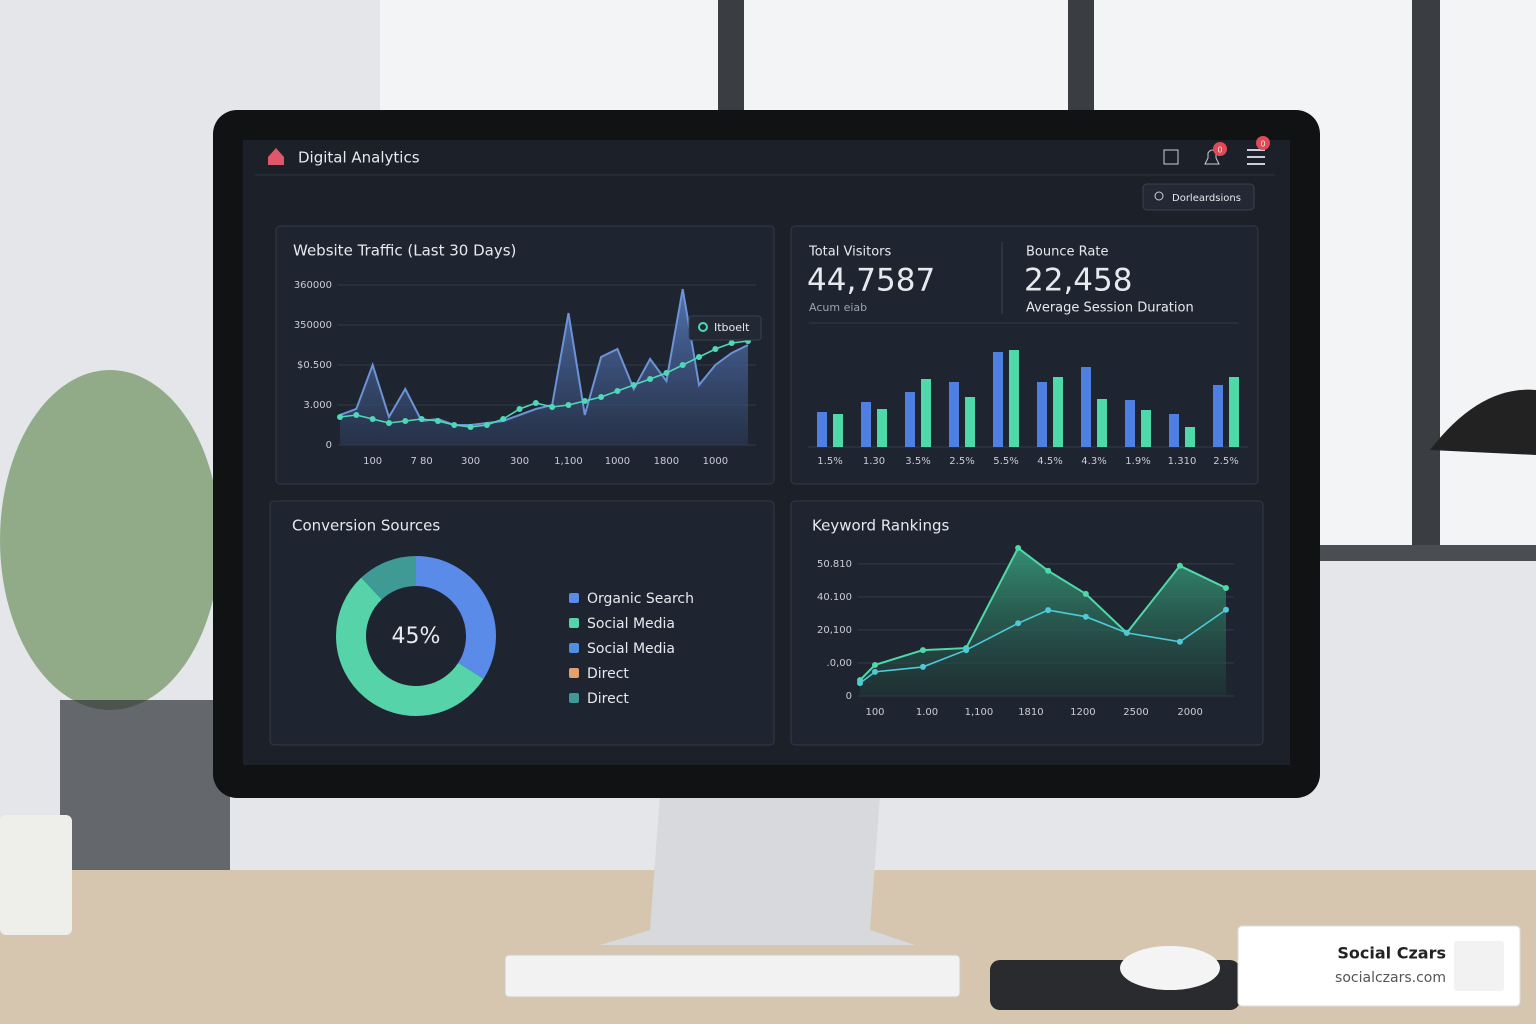 The image size is (1536, 1028). What do you see at coordinates (544, 367) in the screenshot?
I see `area-fill` at bounding box center [544, 367].